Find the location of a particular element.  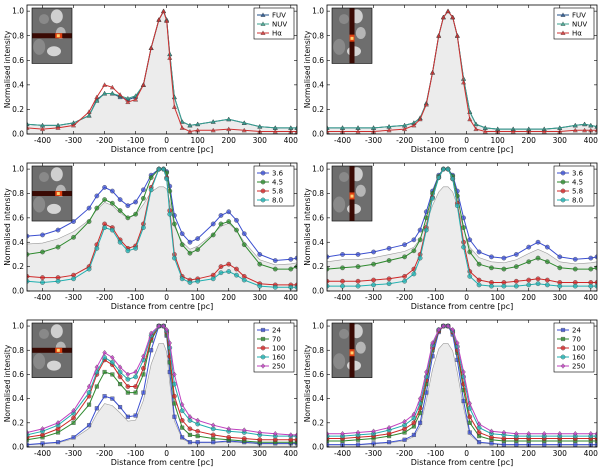

series-line-Hα is located at coordinates (162, 71).